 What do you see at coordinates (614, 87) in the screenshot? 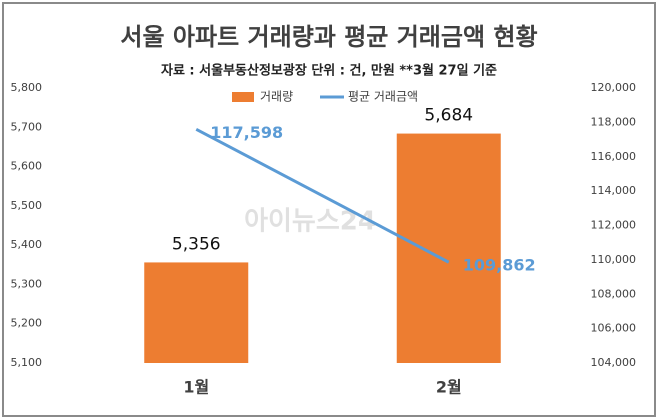
I see `y2-tick-label: 120,000` at bounding box center [614, 87].